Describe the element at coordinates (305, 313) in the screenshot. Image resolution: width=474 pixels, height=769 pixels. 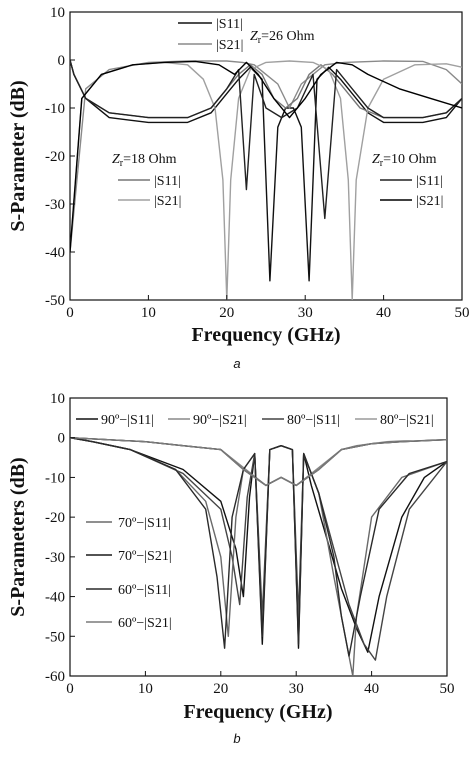
I see `chart-a-xtick-label-3: 30` at that location.